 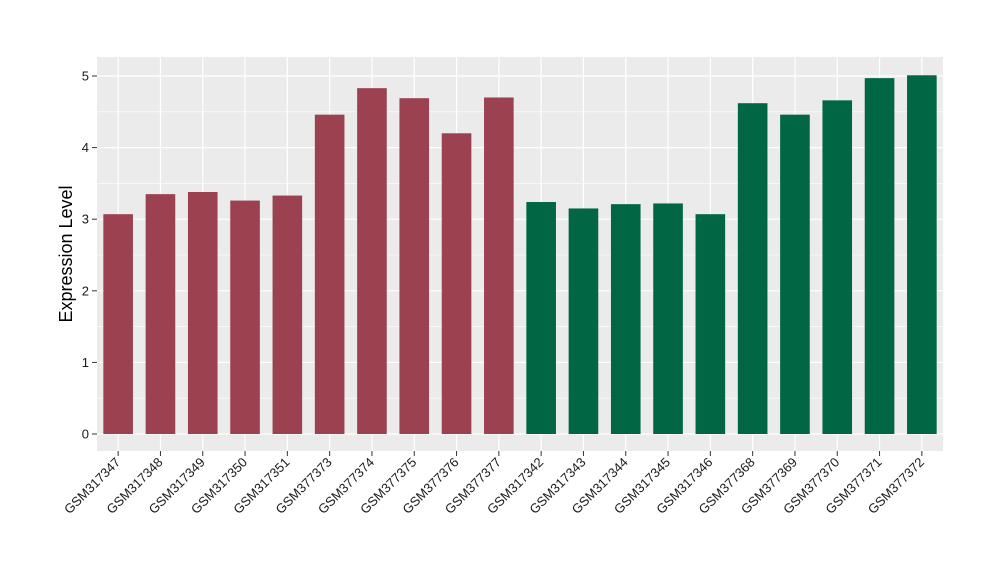 What do you see at coordinates (710, 324) in the screenshot?
I see `bar-GSM317346` at bounding box center [710, 324].